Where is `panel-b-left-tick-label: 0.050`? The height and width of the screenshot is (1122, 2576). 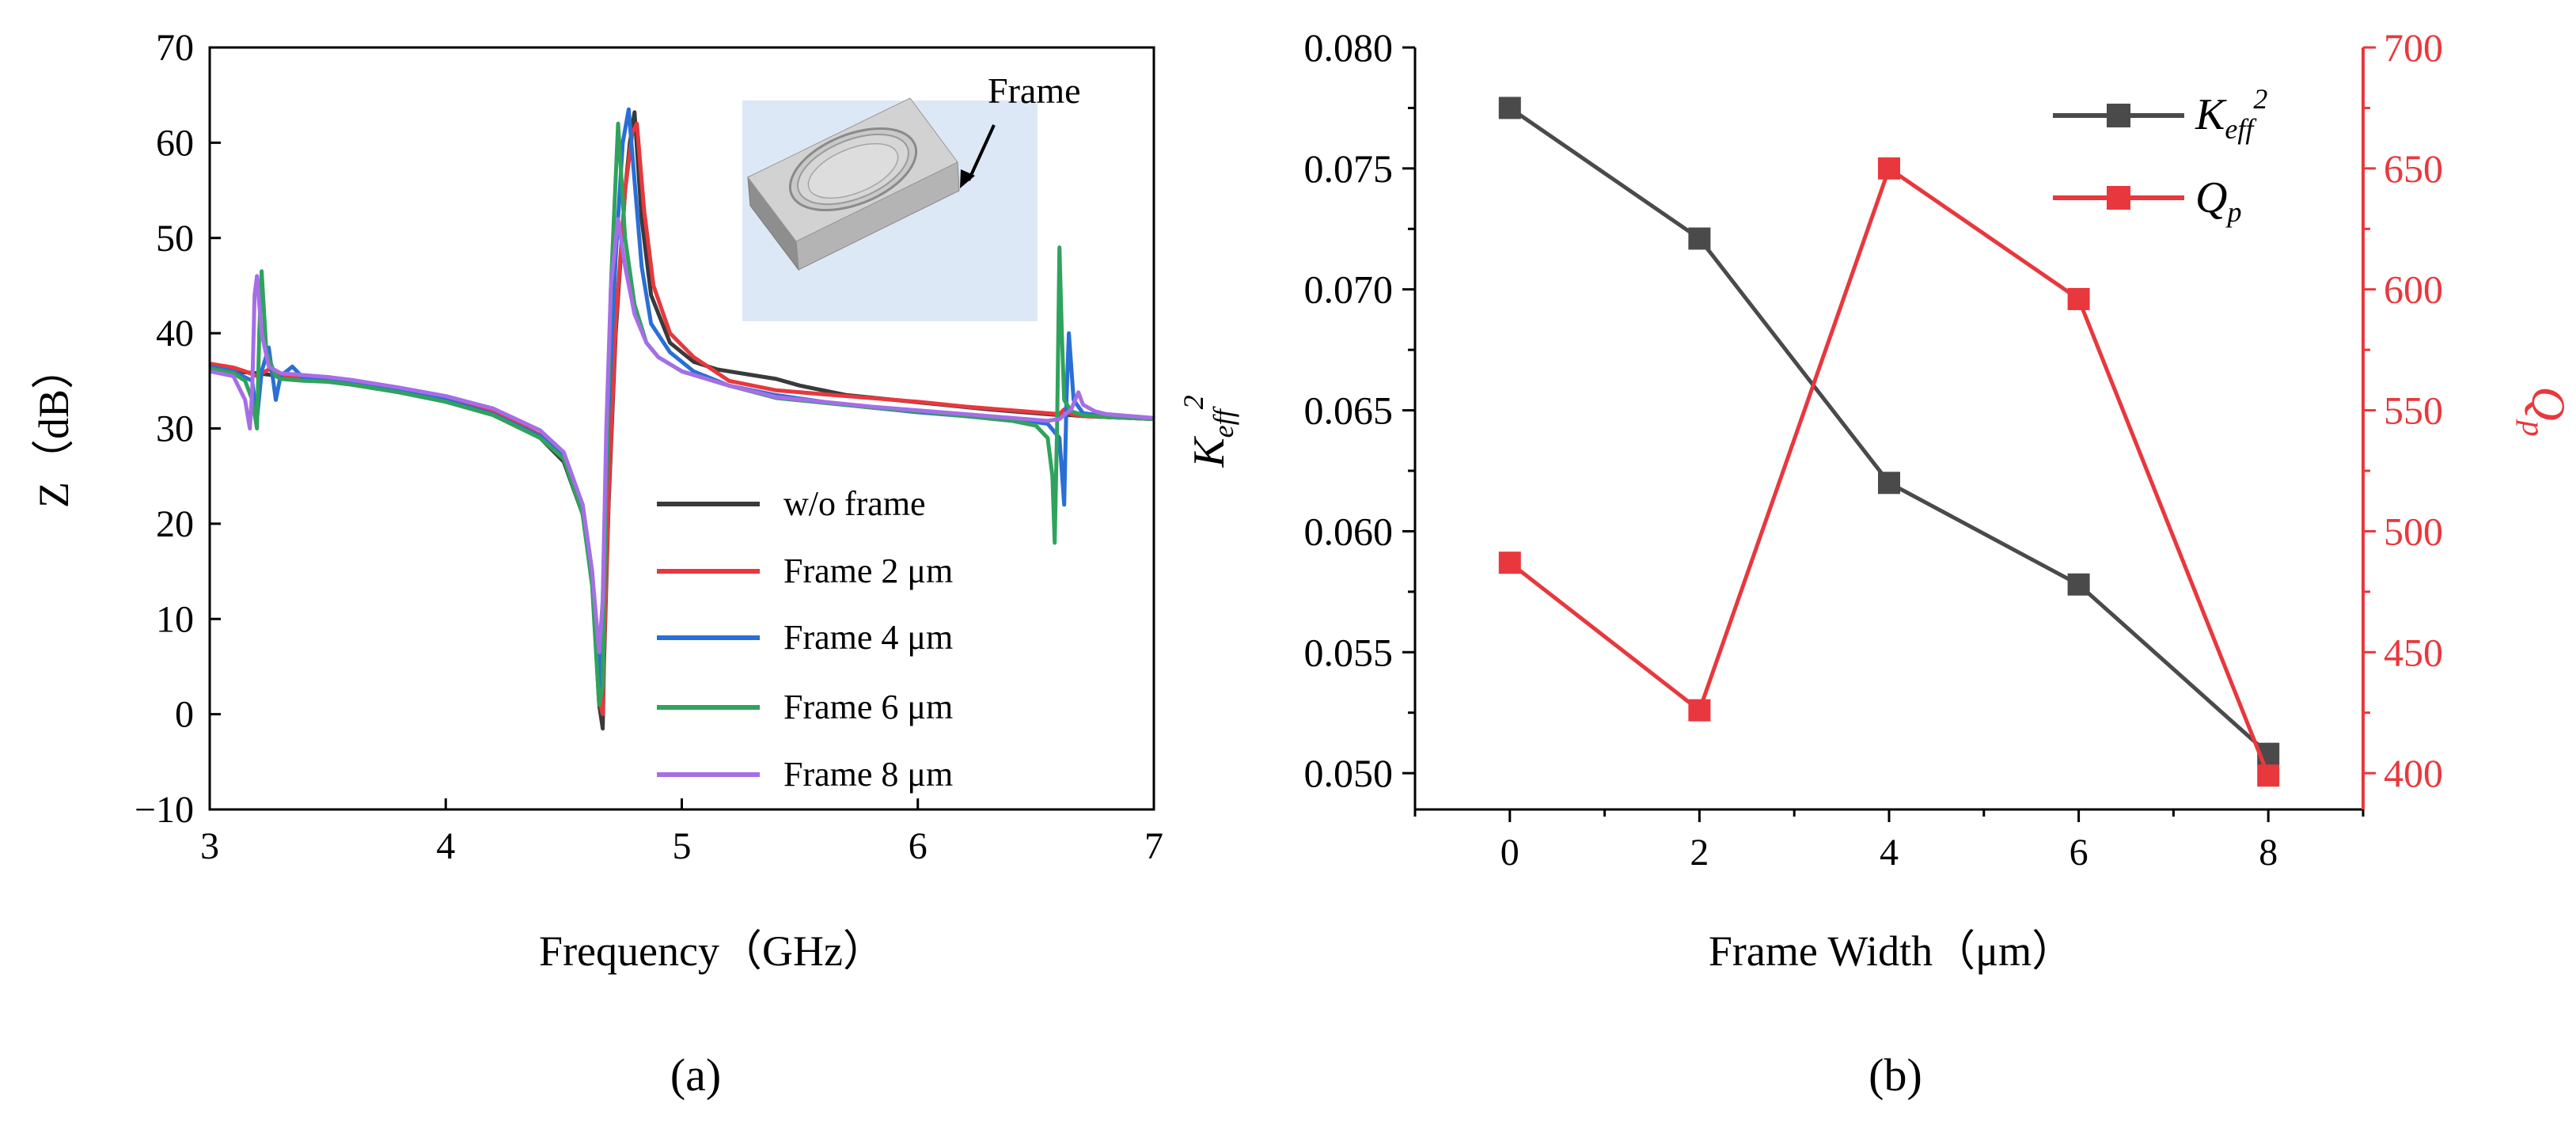
panel-b-left-tick-label: 0.050 is located at coordinates (1349, 773).